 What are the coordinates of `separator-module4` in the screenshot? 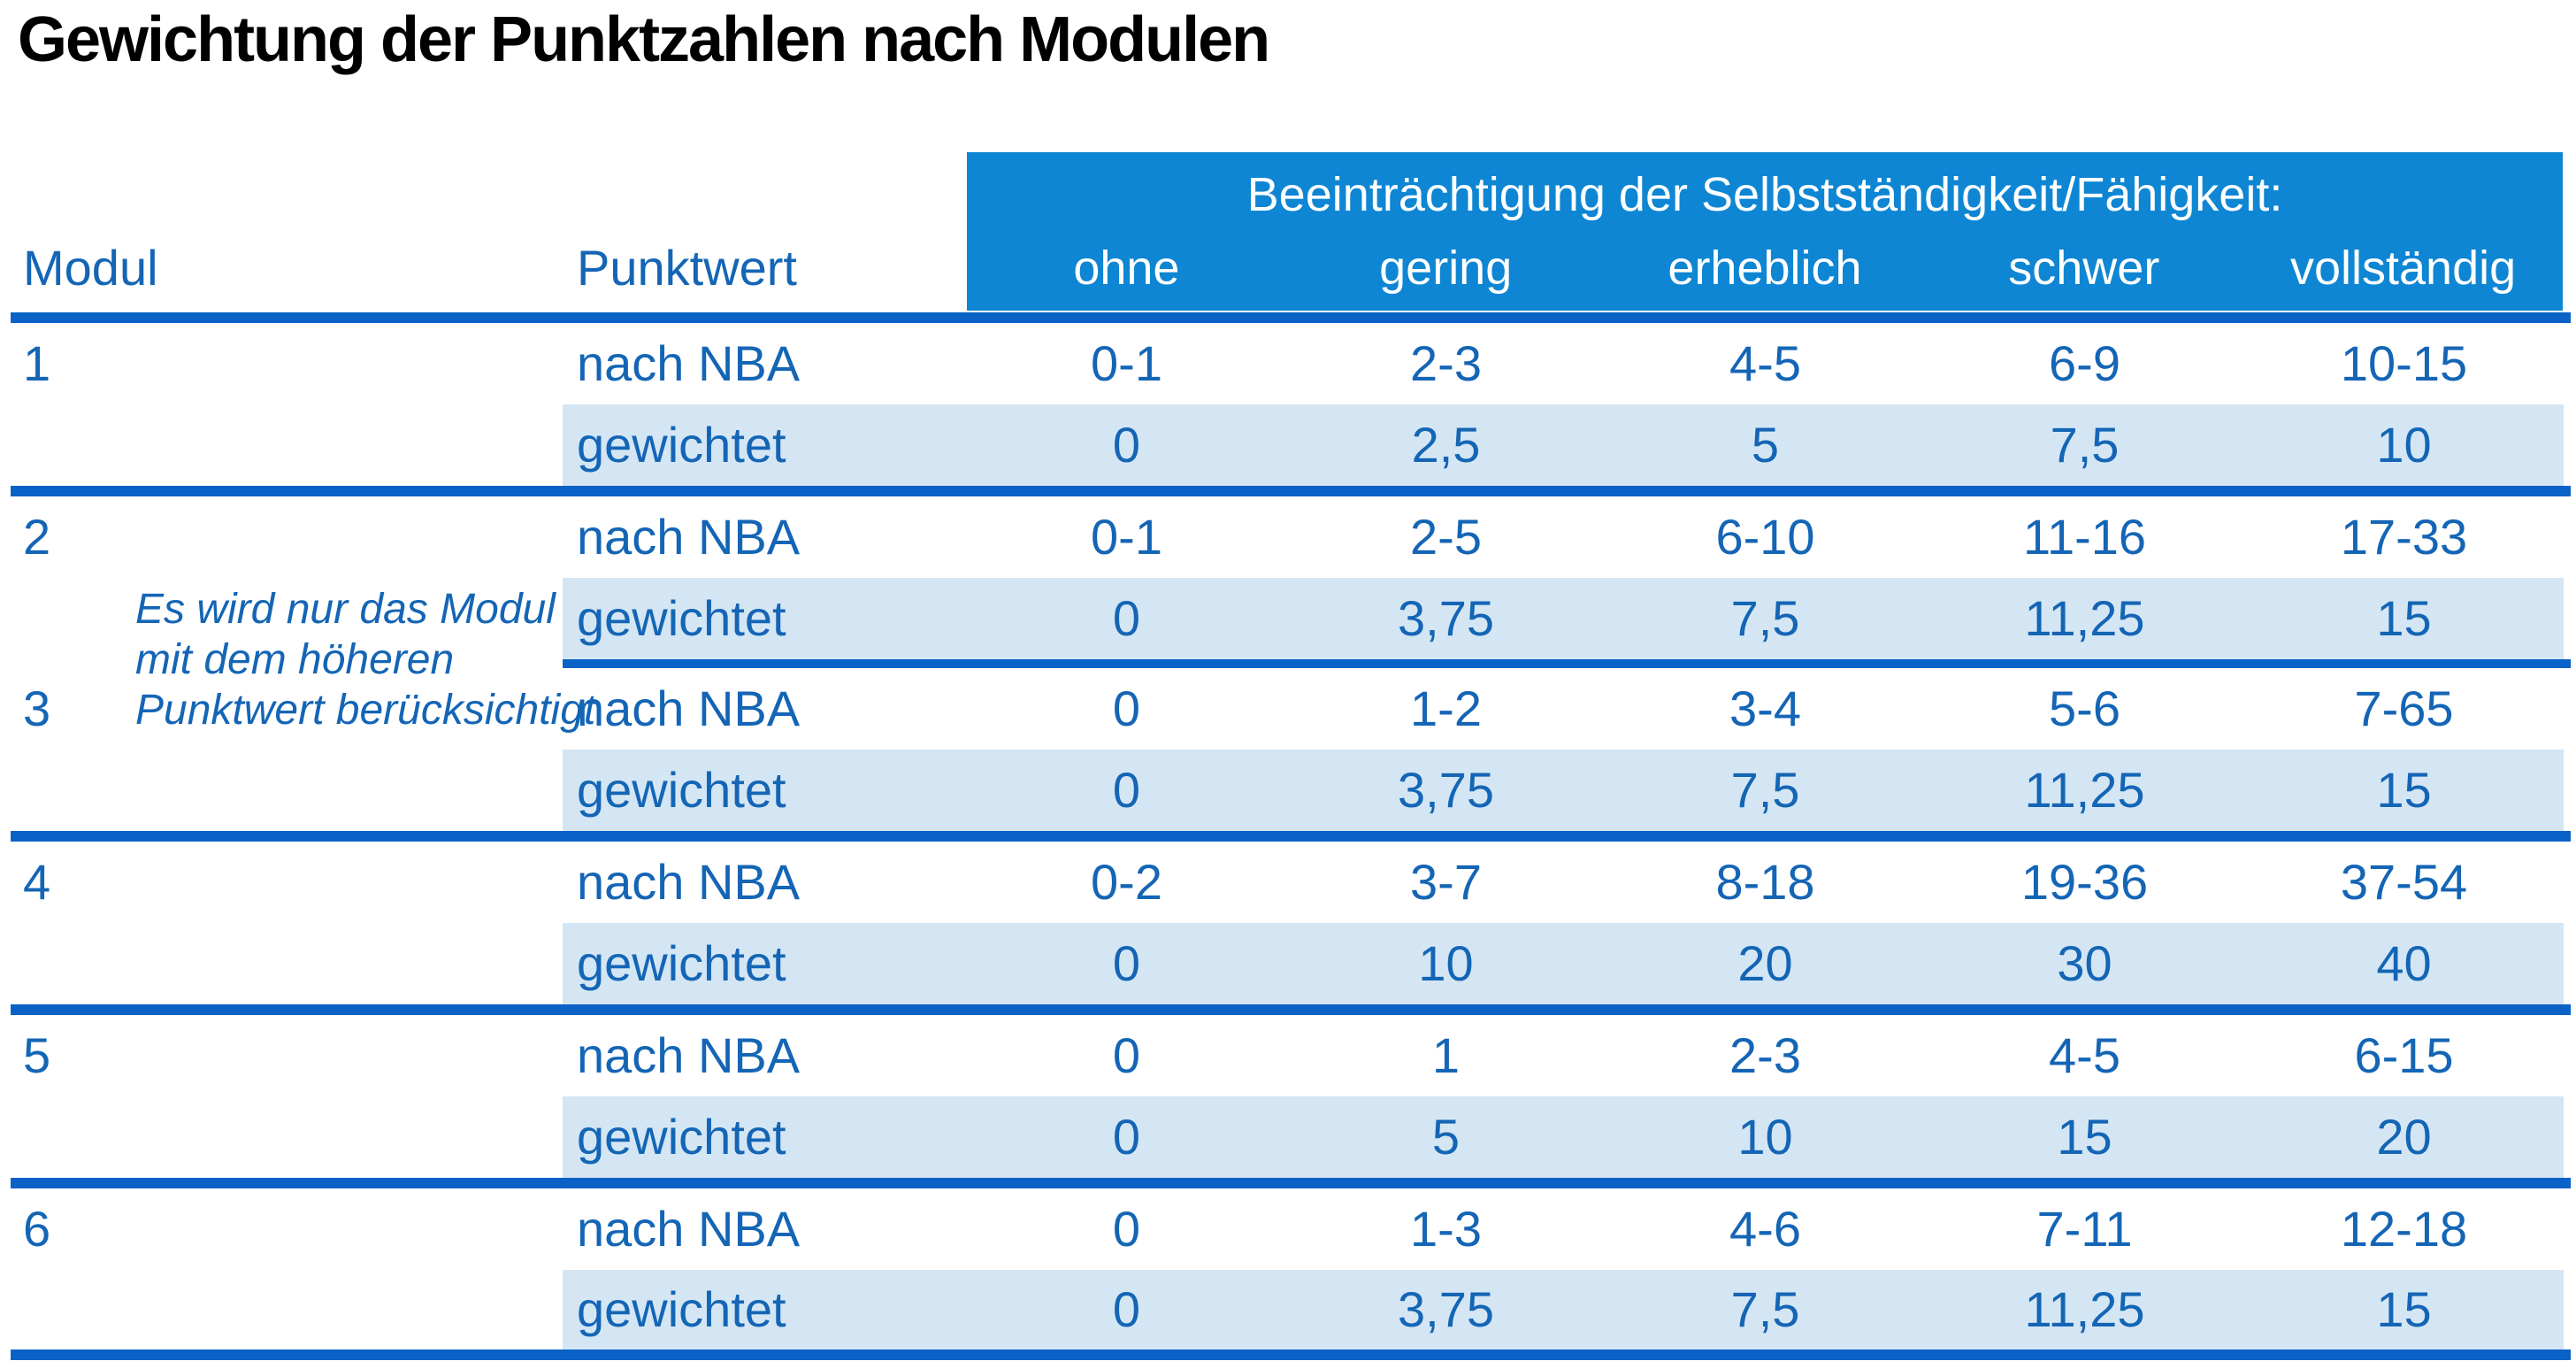 It's located at (1291, 1009).